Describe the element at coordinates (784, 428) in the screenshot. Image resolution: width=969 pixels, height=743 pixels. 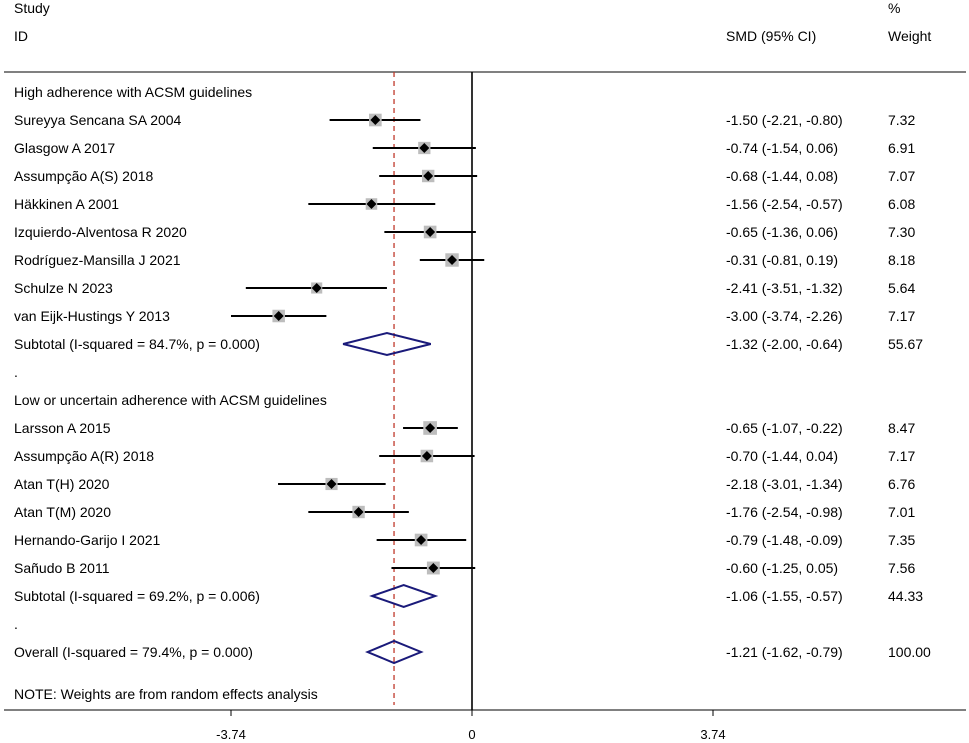
I see `ci-text: -0.65 (-1.07, -0.22)` at that location.